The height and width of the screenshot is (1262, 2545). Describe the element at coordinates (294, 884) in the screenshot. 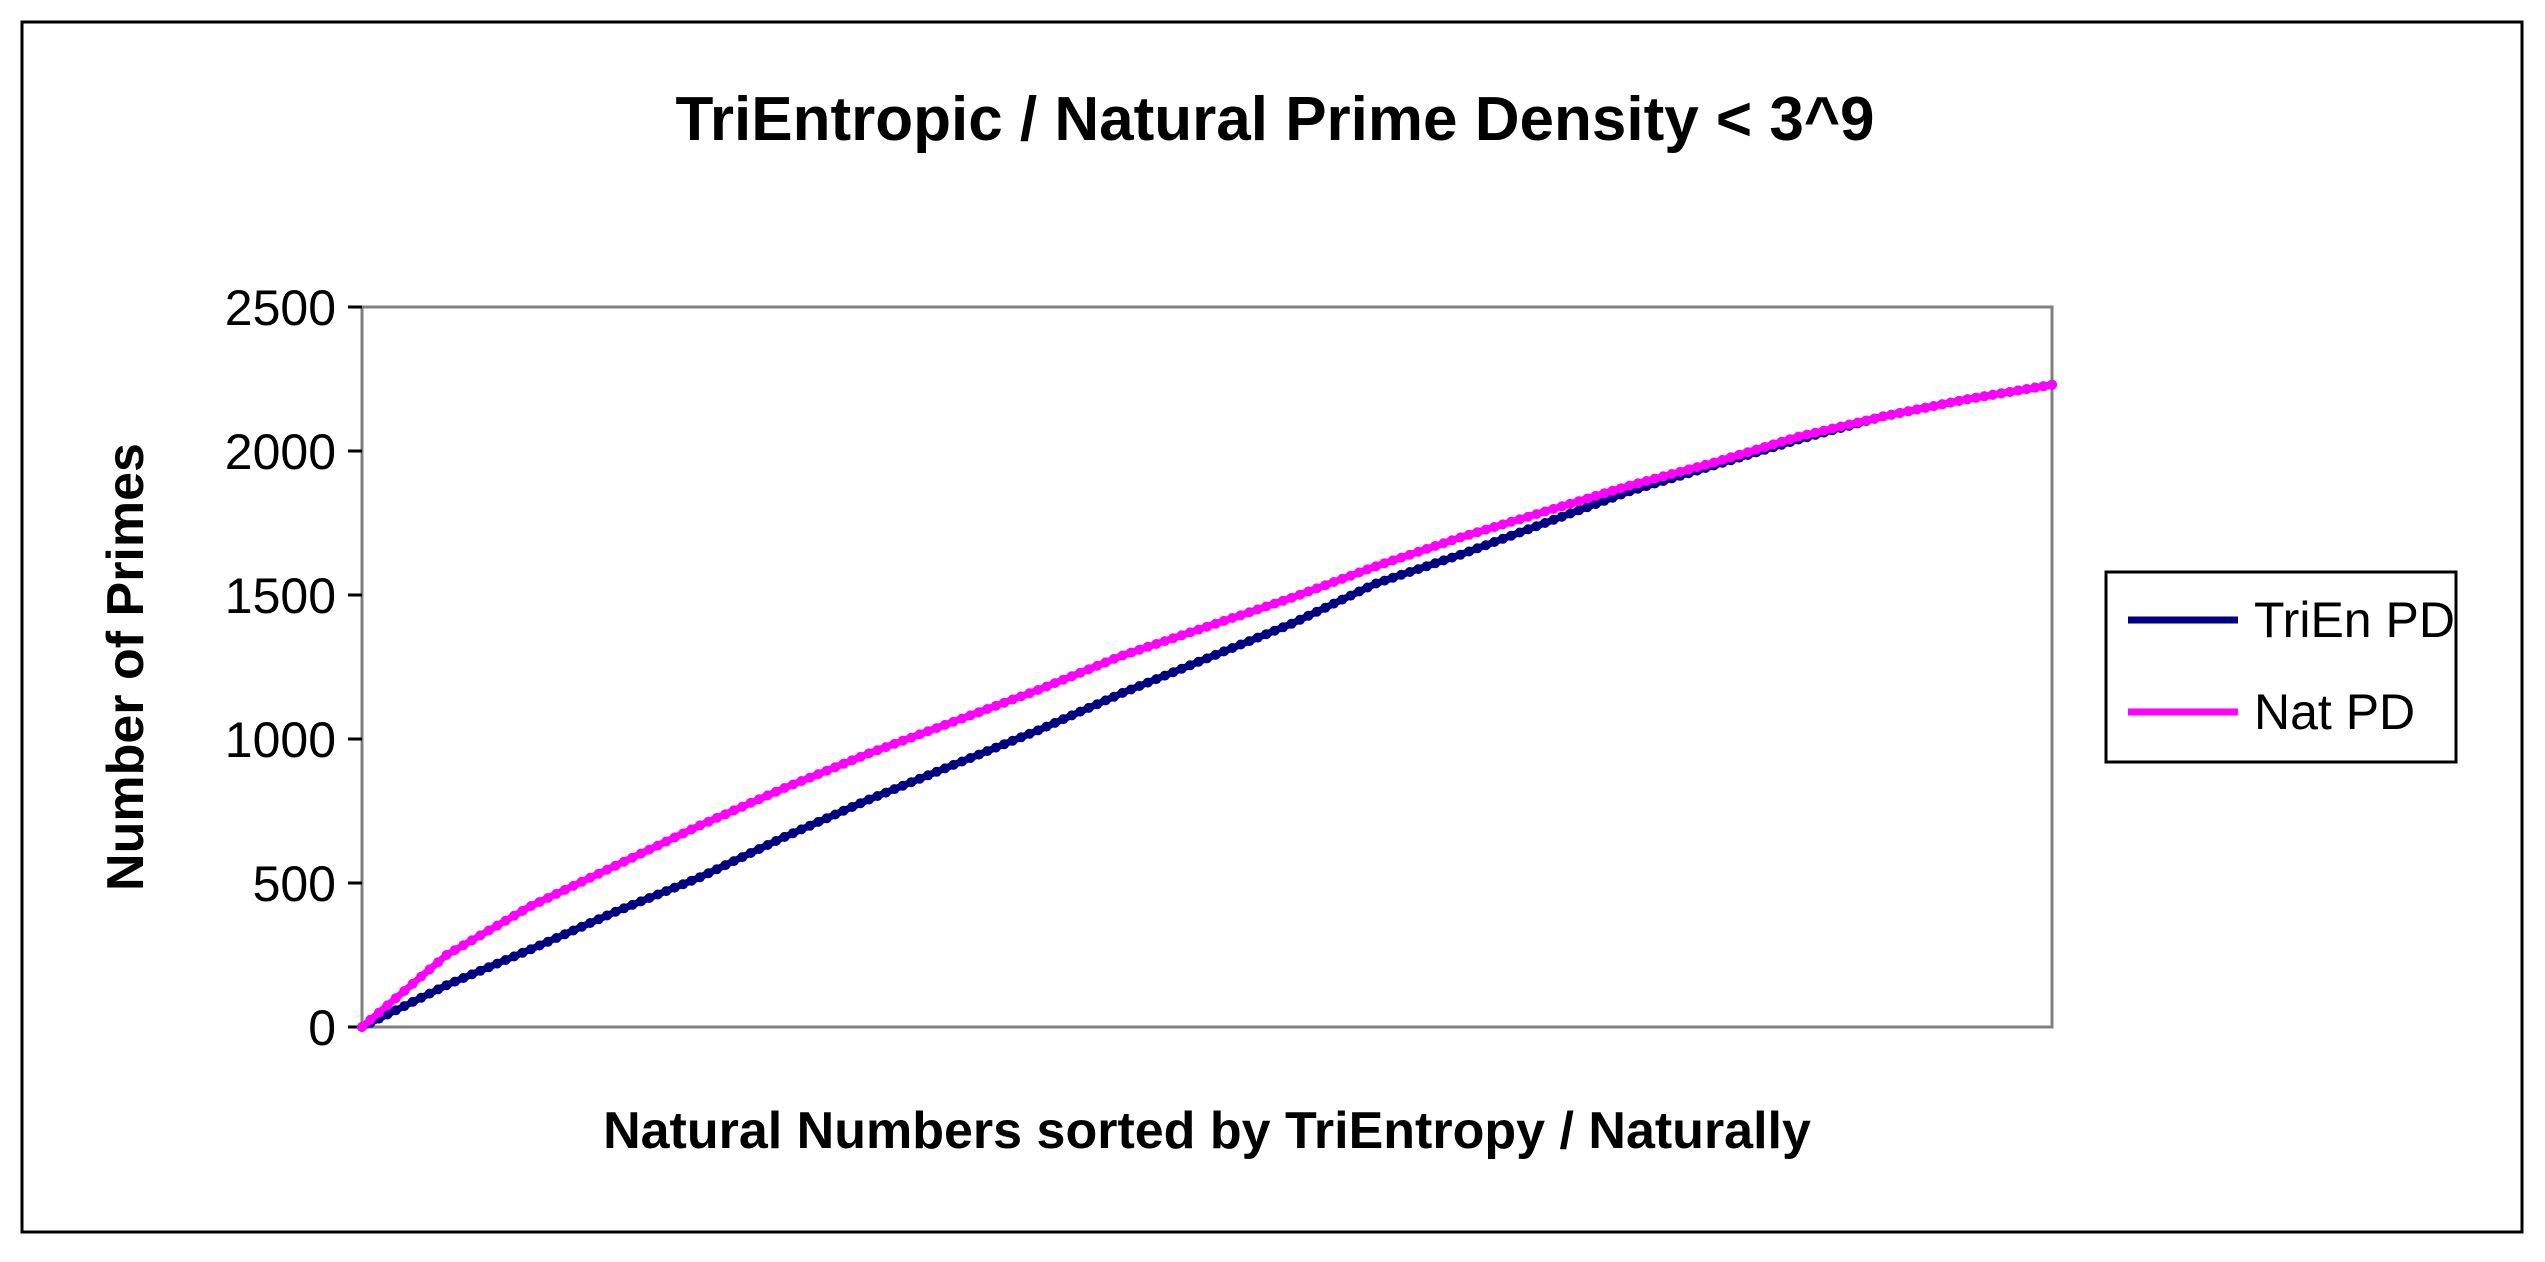

I see `y-tick-label: 500` at that location.